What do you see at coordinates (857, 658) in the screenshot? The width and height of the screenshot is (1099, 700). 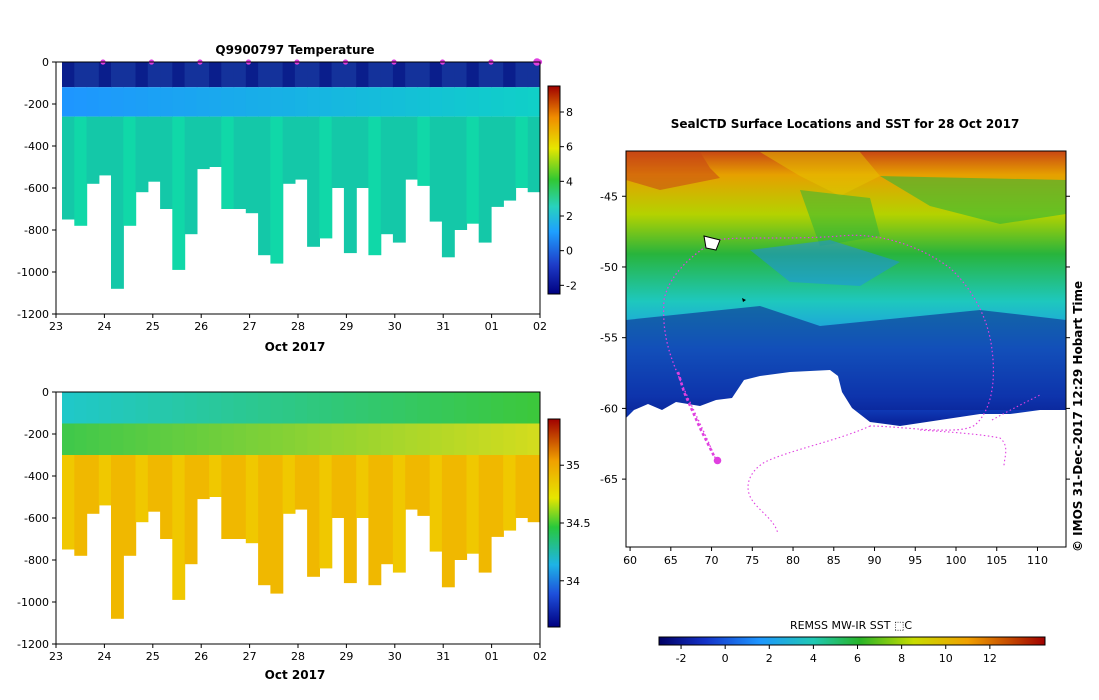 I see `sst-colorbar-tick-label: 6` at bounding box center [857, 658].